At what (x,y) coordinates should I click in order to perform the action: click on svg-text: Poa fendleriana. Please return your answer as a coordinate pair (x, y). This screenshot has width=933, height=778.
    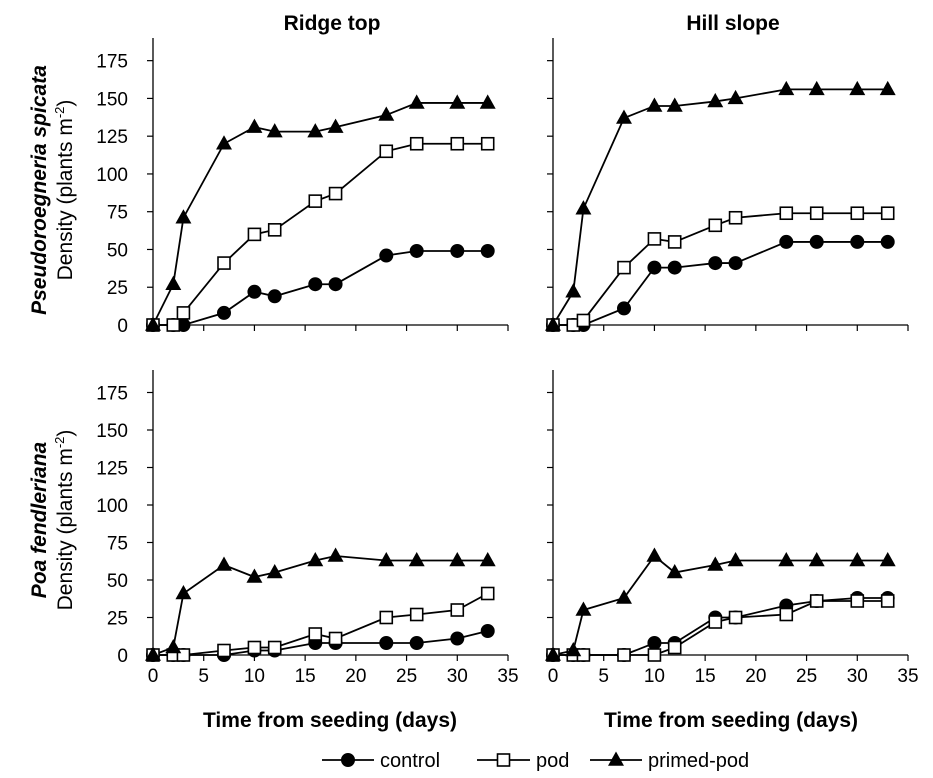
    Looking at the image, I should click on (39, 519).